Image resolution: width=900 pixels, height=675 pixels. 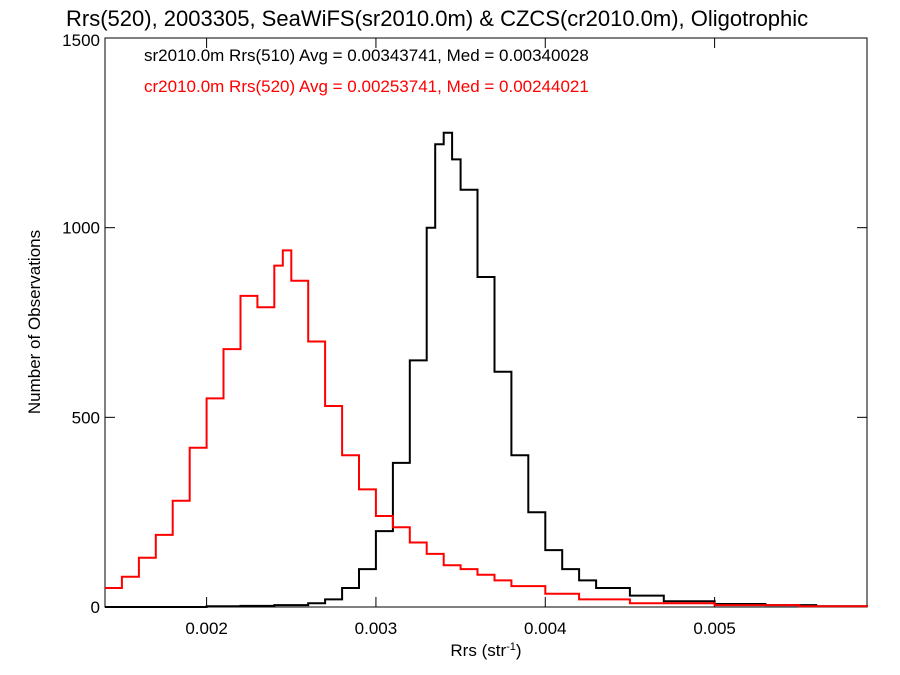 I want to click on y-axis-label: Number of Observations, so click(x=34, y=322).